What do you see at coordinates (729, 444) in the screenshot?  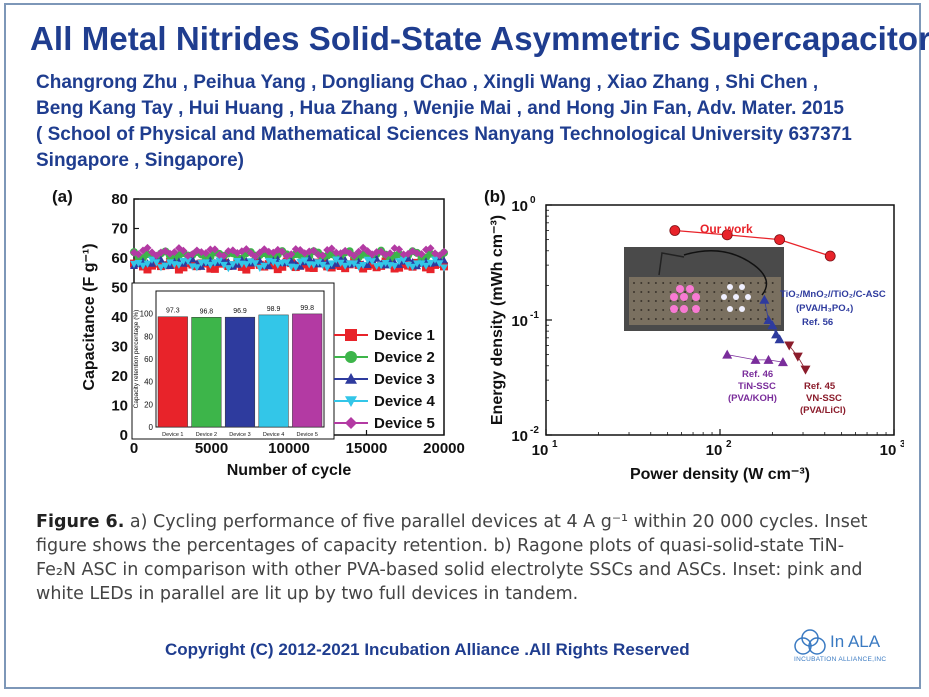 I see `x-tick-exponent: 2` at bounding box center [729, 444].